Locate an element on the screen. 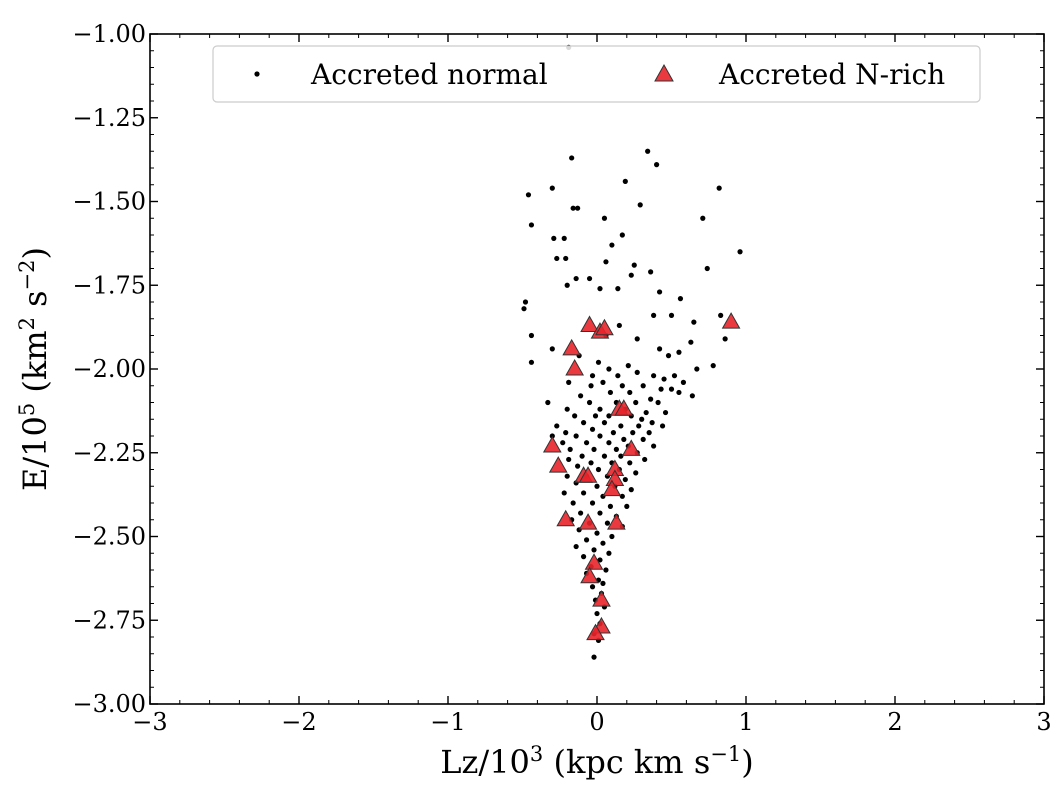  y-axis-label: E/105 (km2 s−2) is located at coordinates (34, 369).